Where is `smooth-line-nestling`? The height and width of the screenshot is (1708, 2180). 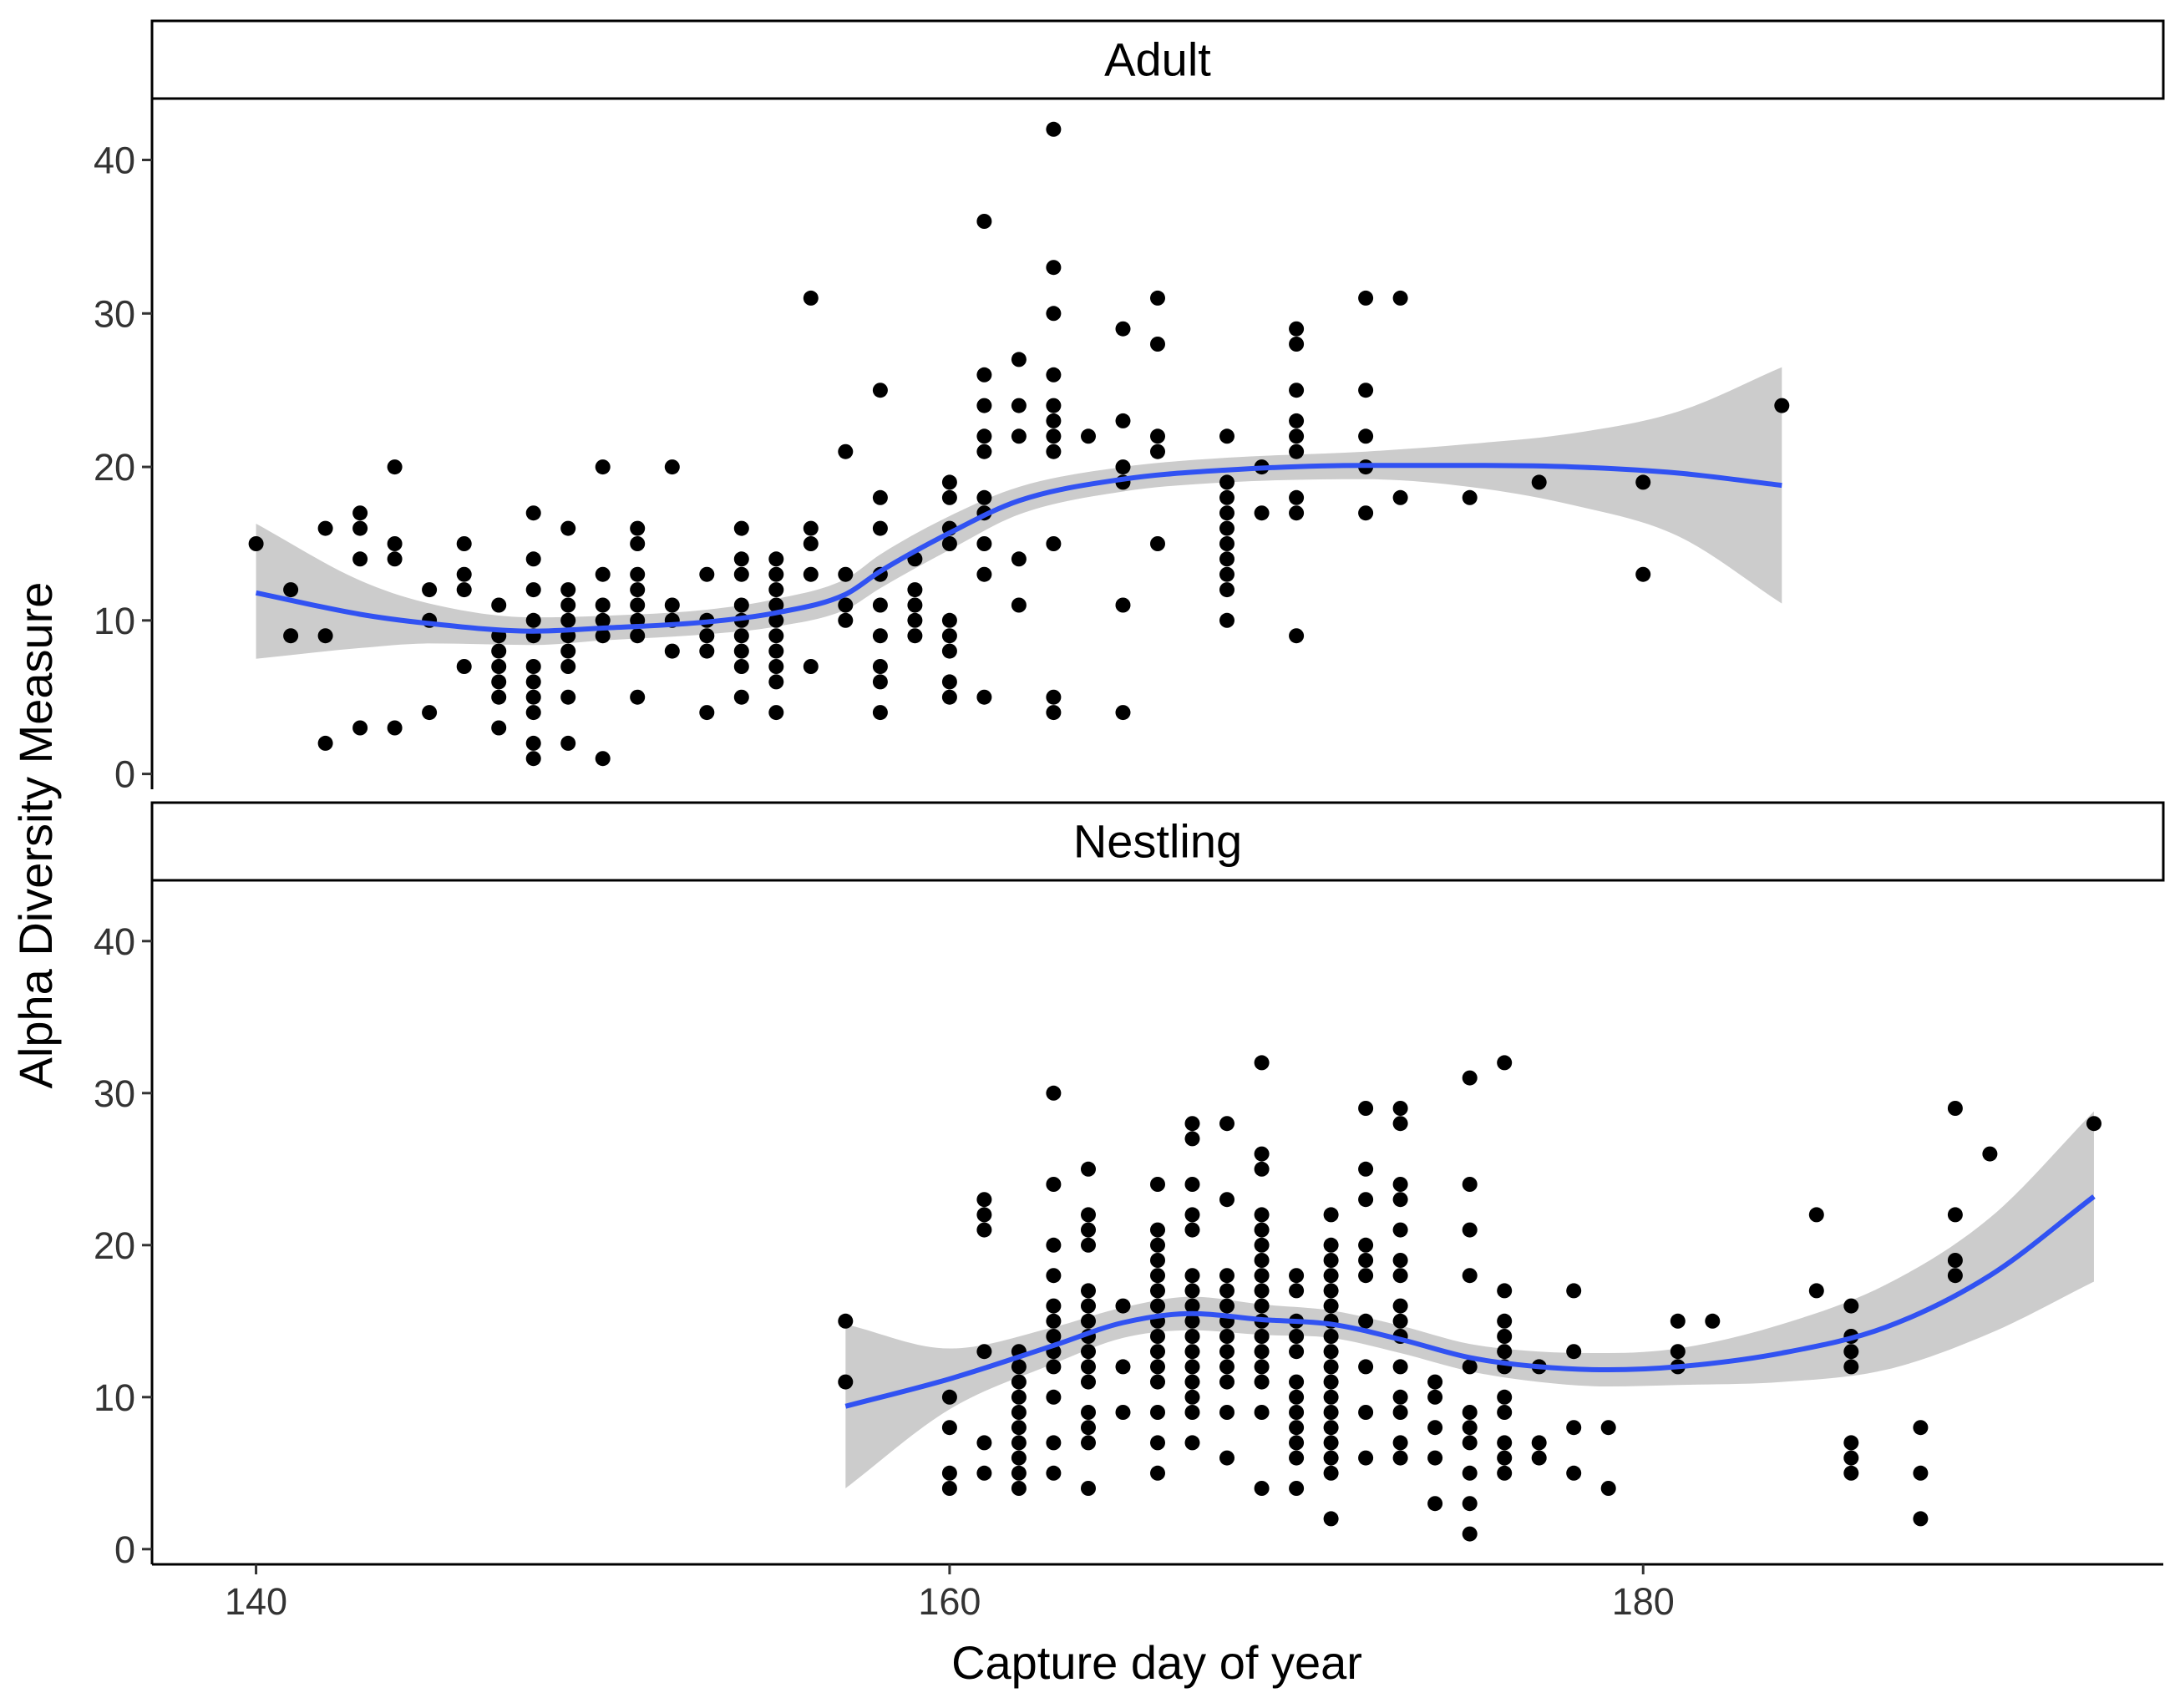 smooth-line-nestling is located at coordinates (1470, 1301).